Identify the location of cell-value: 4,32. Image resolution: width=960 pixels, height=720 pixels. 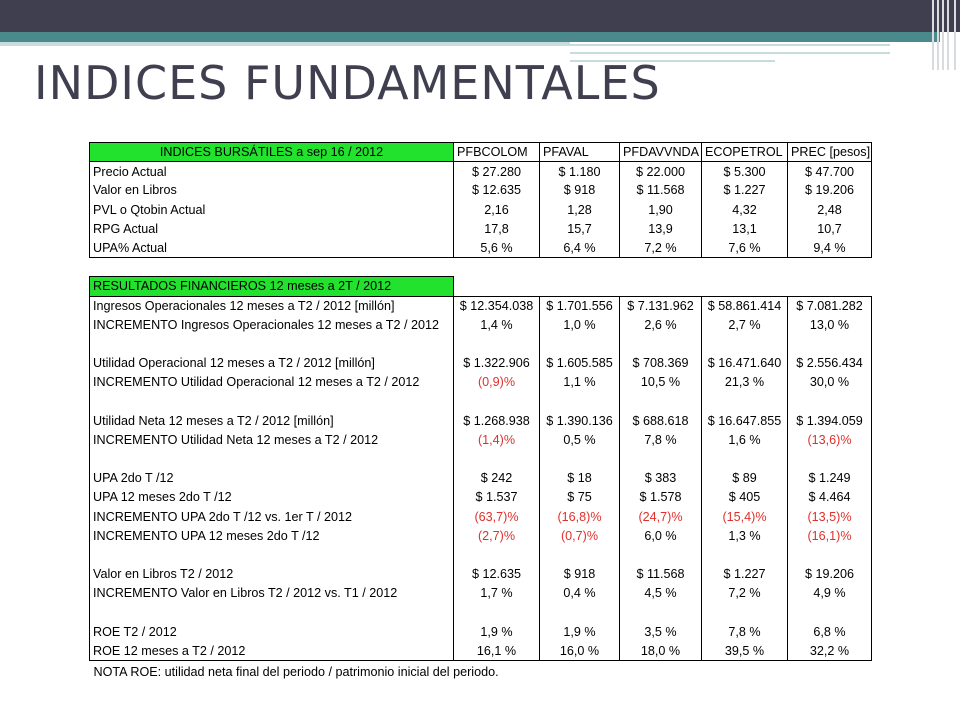
(744, 210).